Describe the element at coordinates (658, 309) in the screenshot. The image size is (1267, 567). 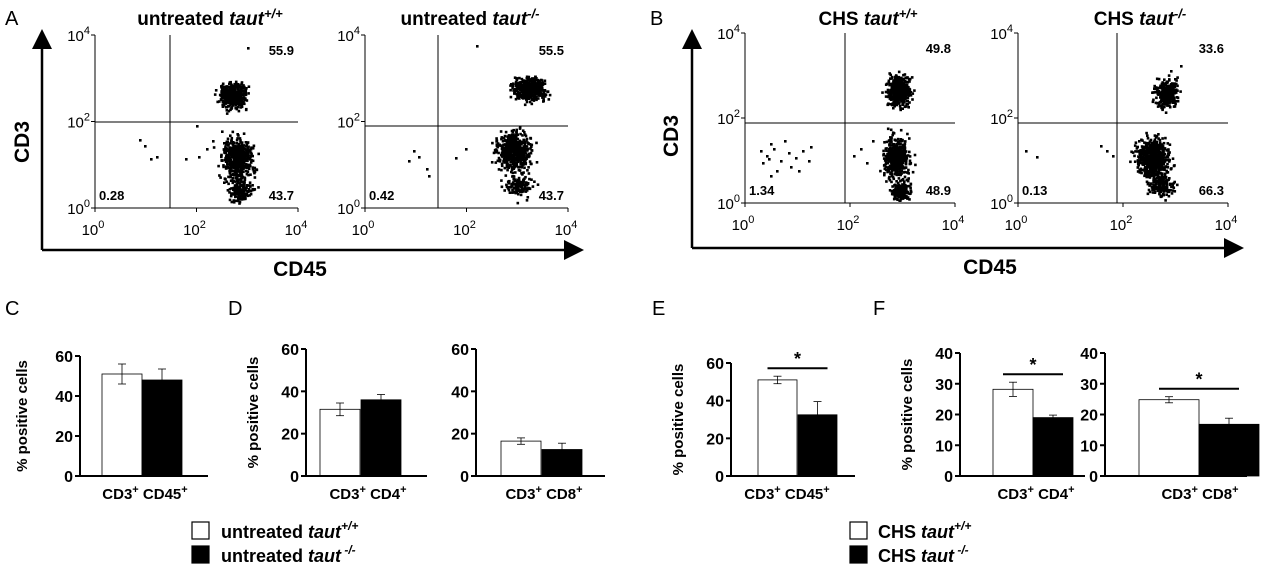
I see `panel-letter-e: E` at that location.